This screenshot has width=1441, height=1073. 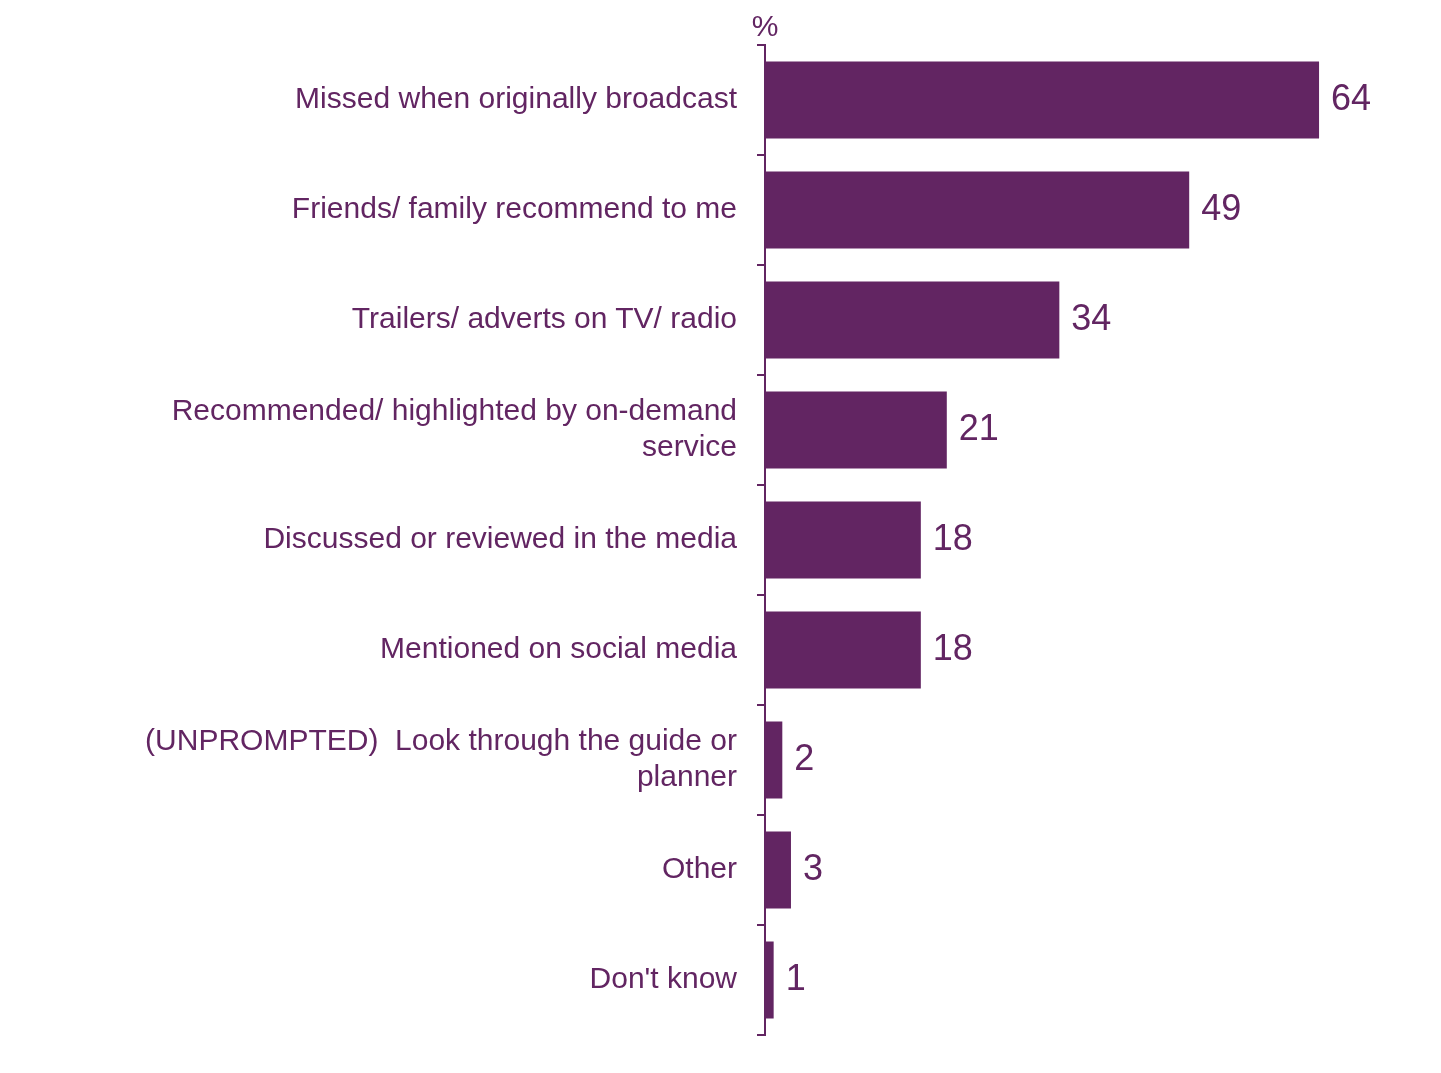 What do you see at coordinates (559, 648) in the screenshot?
I see `y-tick-label: Mentioned on social media` at bounding box center [559, 648].